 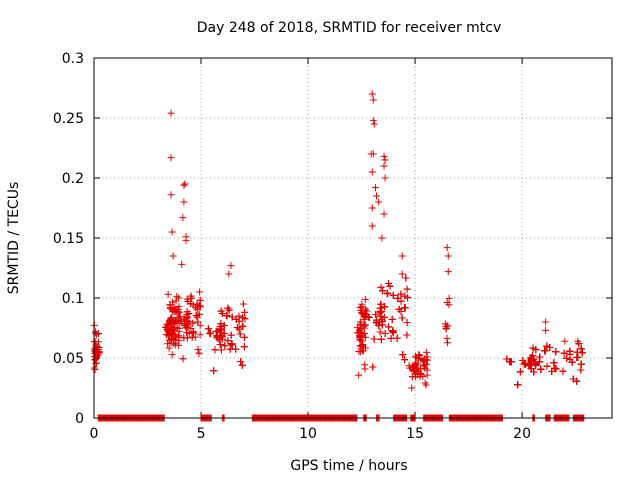 I want to click on x-tick-label: 20, so click(x=522, y=434).